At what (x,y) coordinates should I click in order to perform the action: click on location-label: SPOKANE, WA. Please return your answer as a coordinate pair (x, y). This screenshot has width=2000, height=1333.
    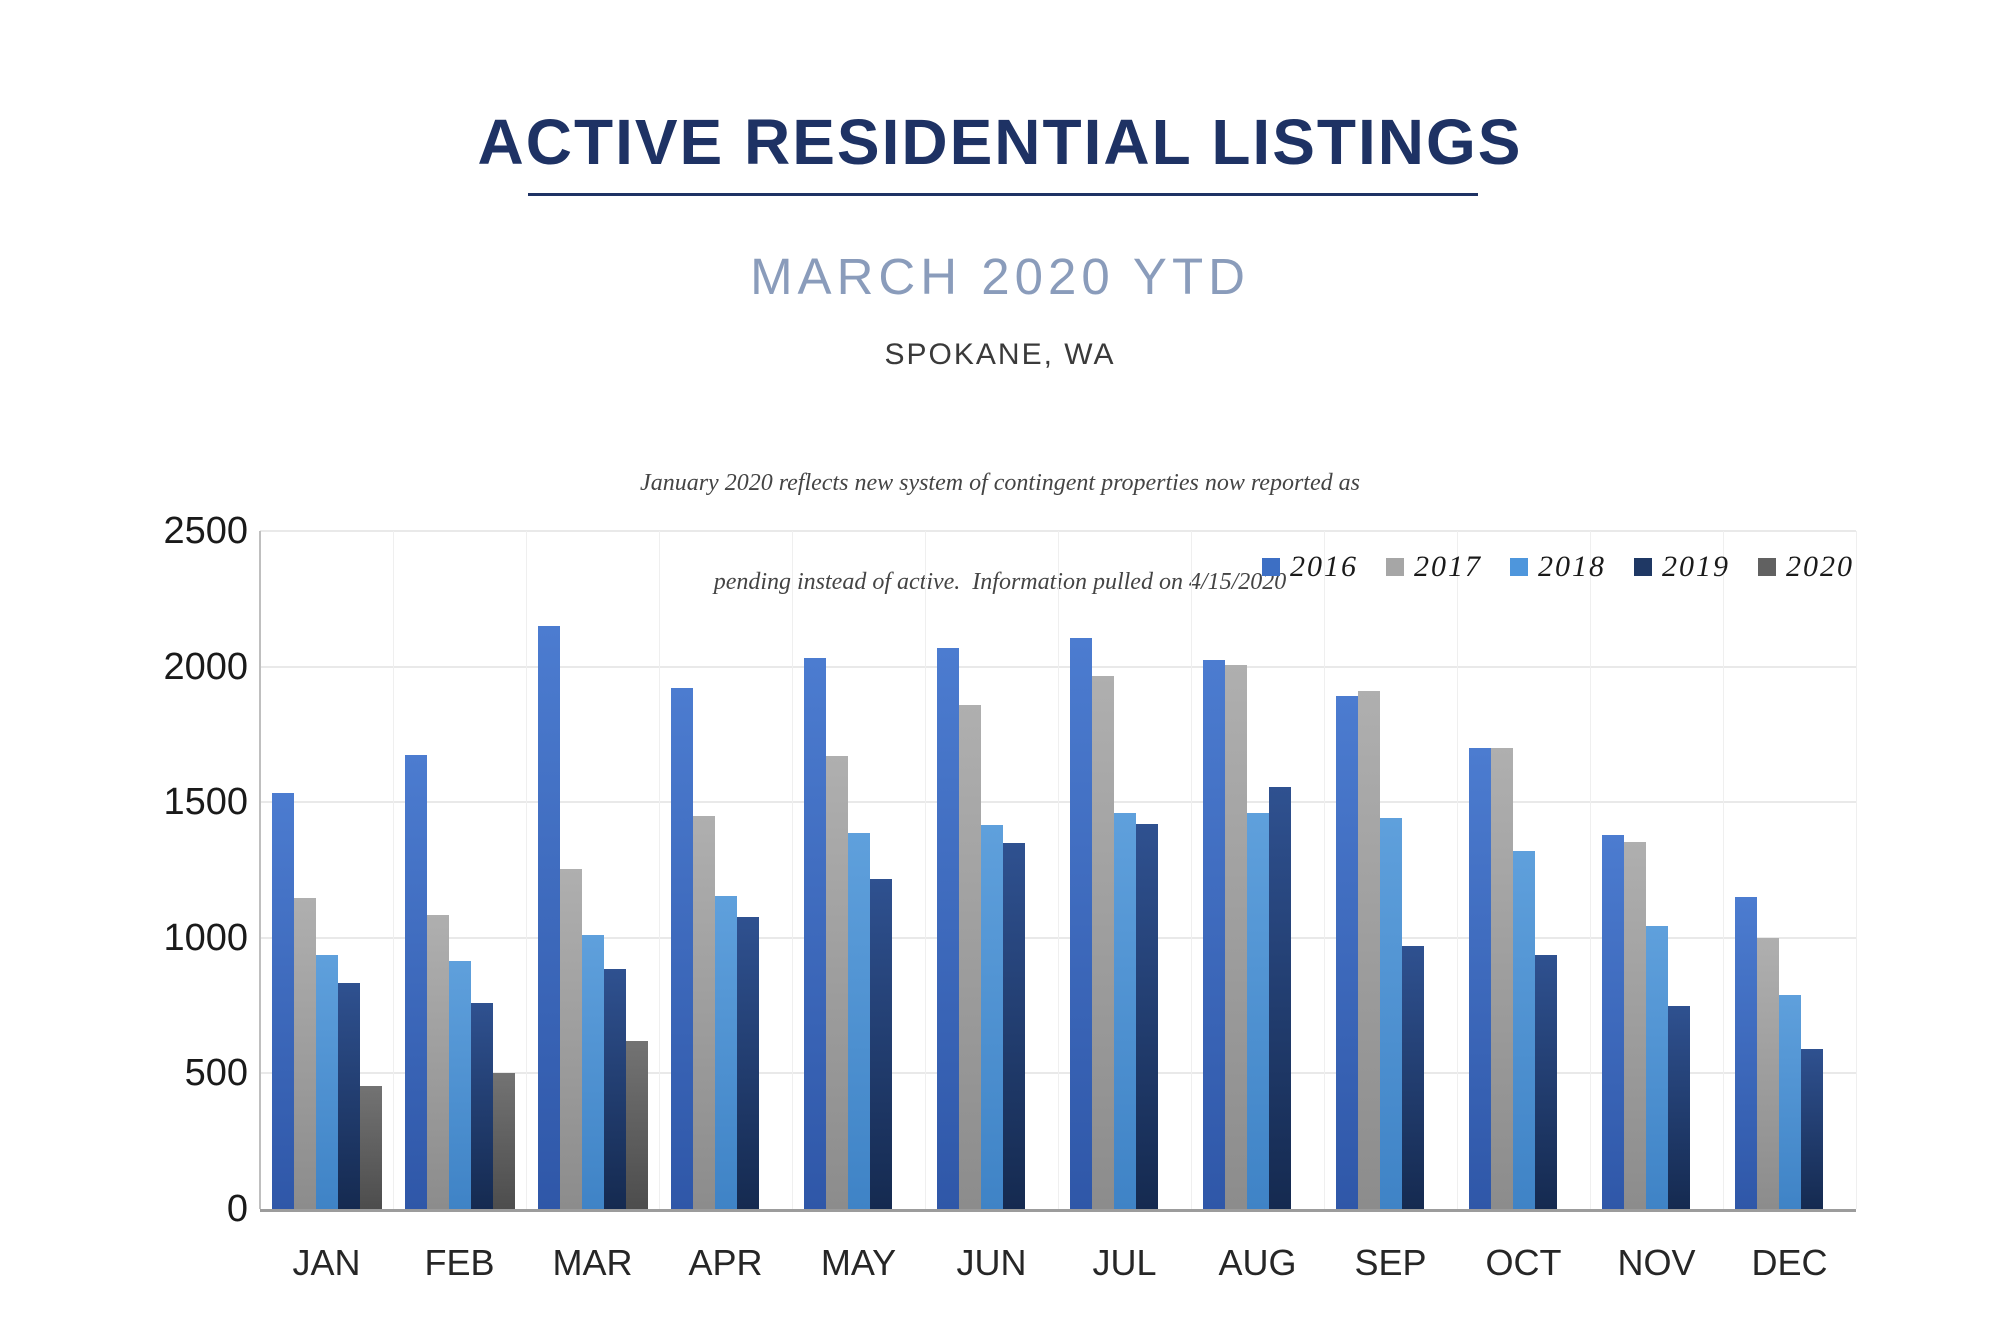
    Looking at the image, I should click on (1000, 354).